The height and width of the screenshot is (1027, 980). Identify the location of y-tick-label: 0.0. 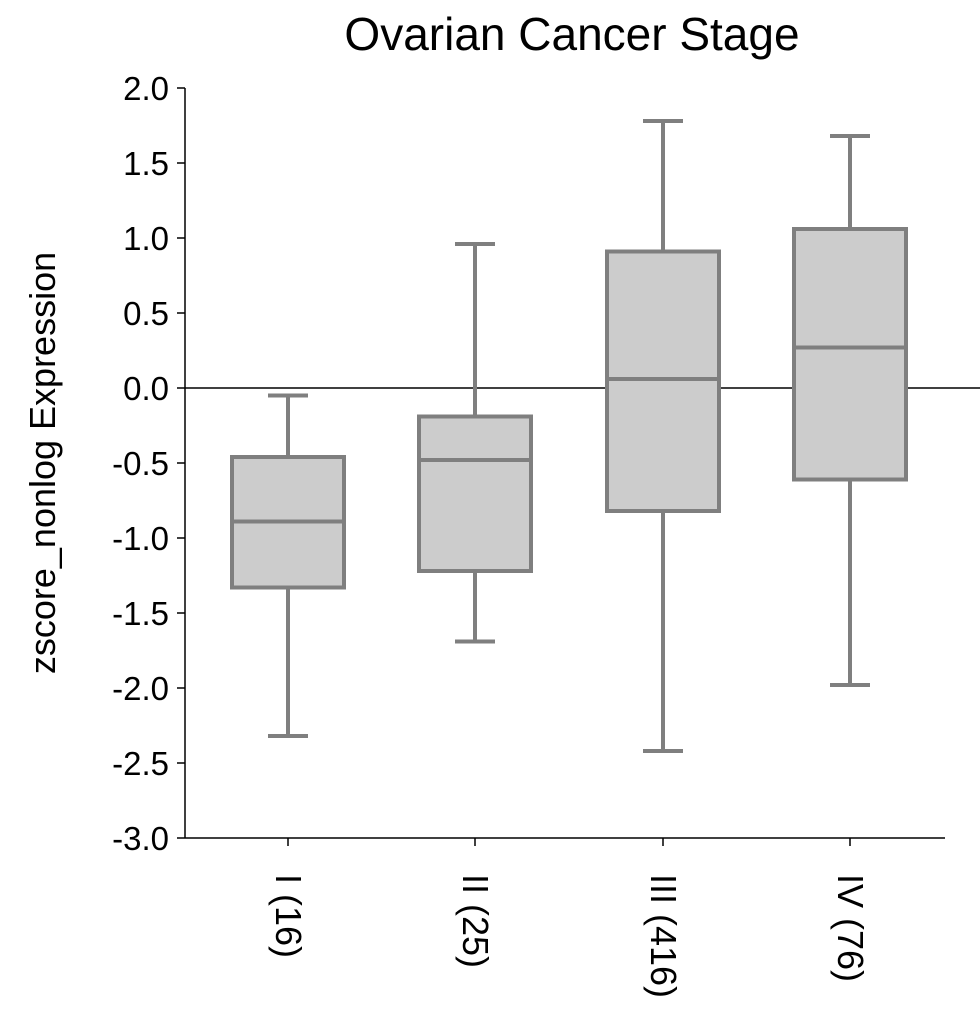
(146, 388).